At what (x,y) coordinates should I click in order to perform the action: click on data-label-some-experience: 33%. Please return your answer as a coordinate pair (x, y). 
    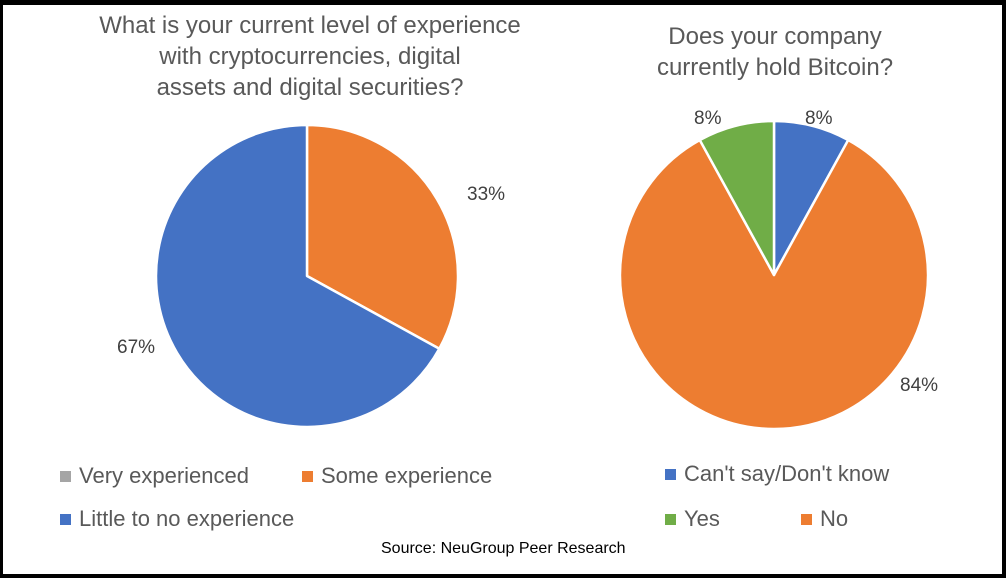
    Looking at the image, I should click on (486, 194).